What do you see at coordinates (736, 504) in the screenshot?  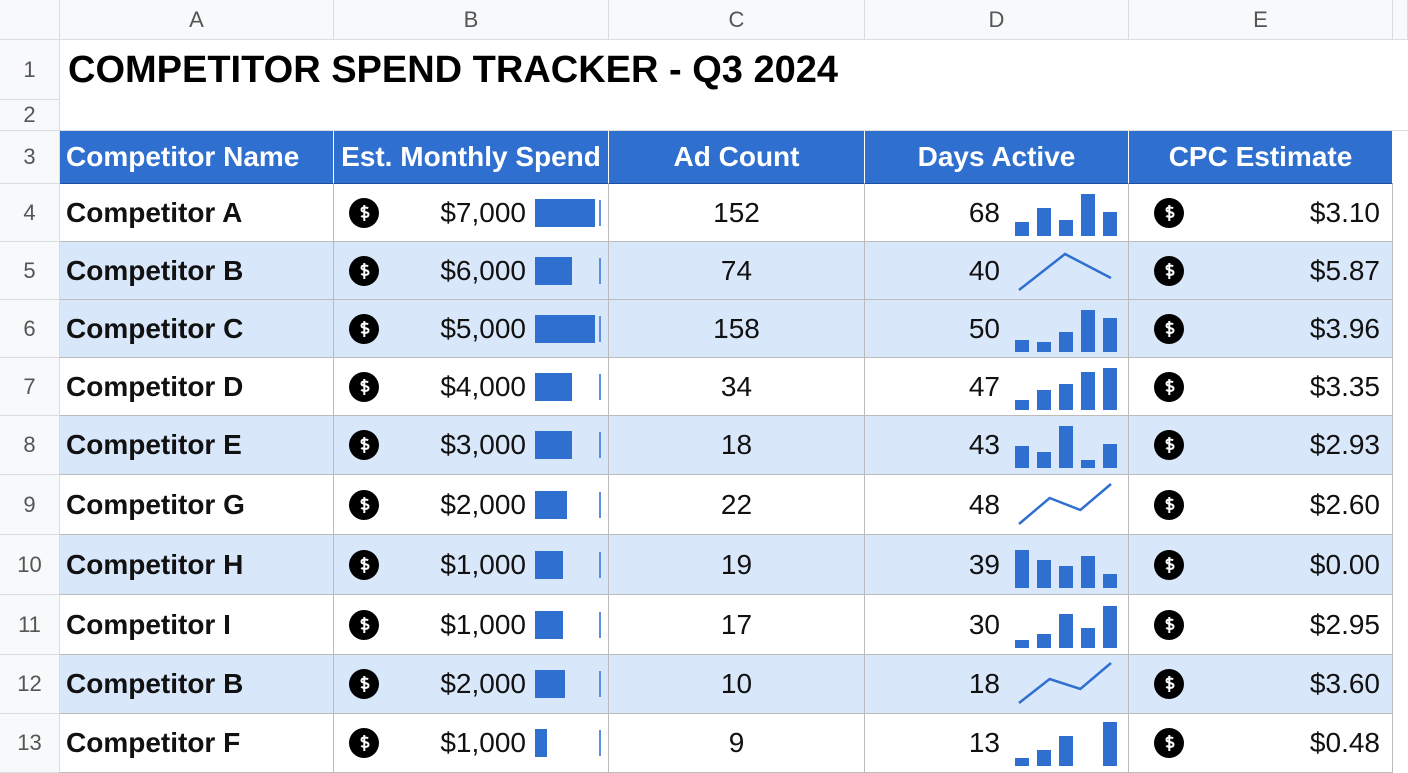 I see `ad-count-text: 22` at bounding box center [736, 504].